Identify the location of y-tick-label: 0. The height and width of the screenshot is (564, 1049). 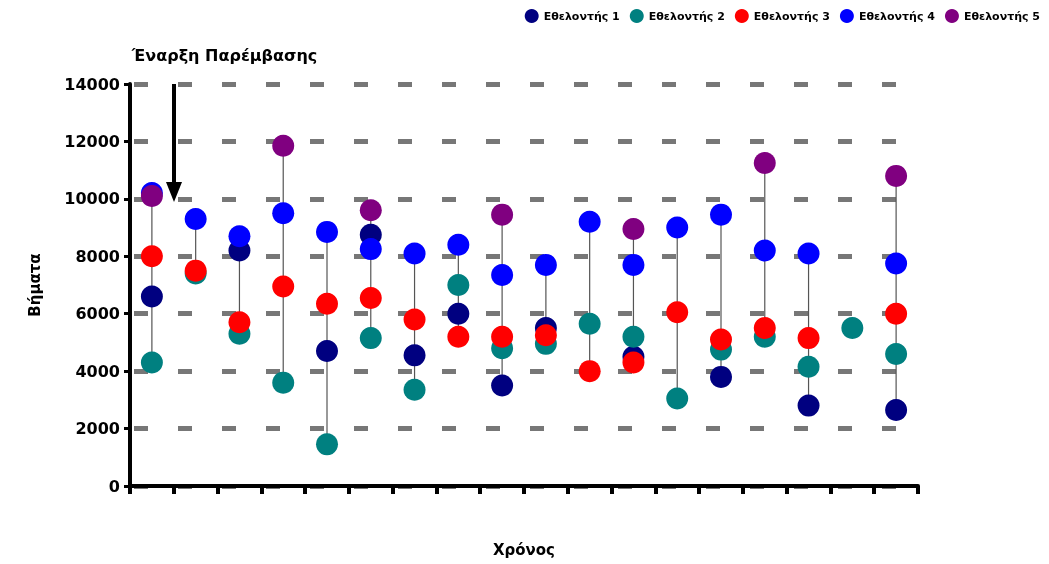
(114, 486).